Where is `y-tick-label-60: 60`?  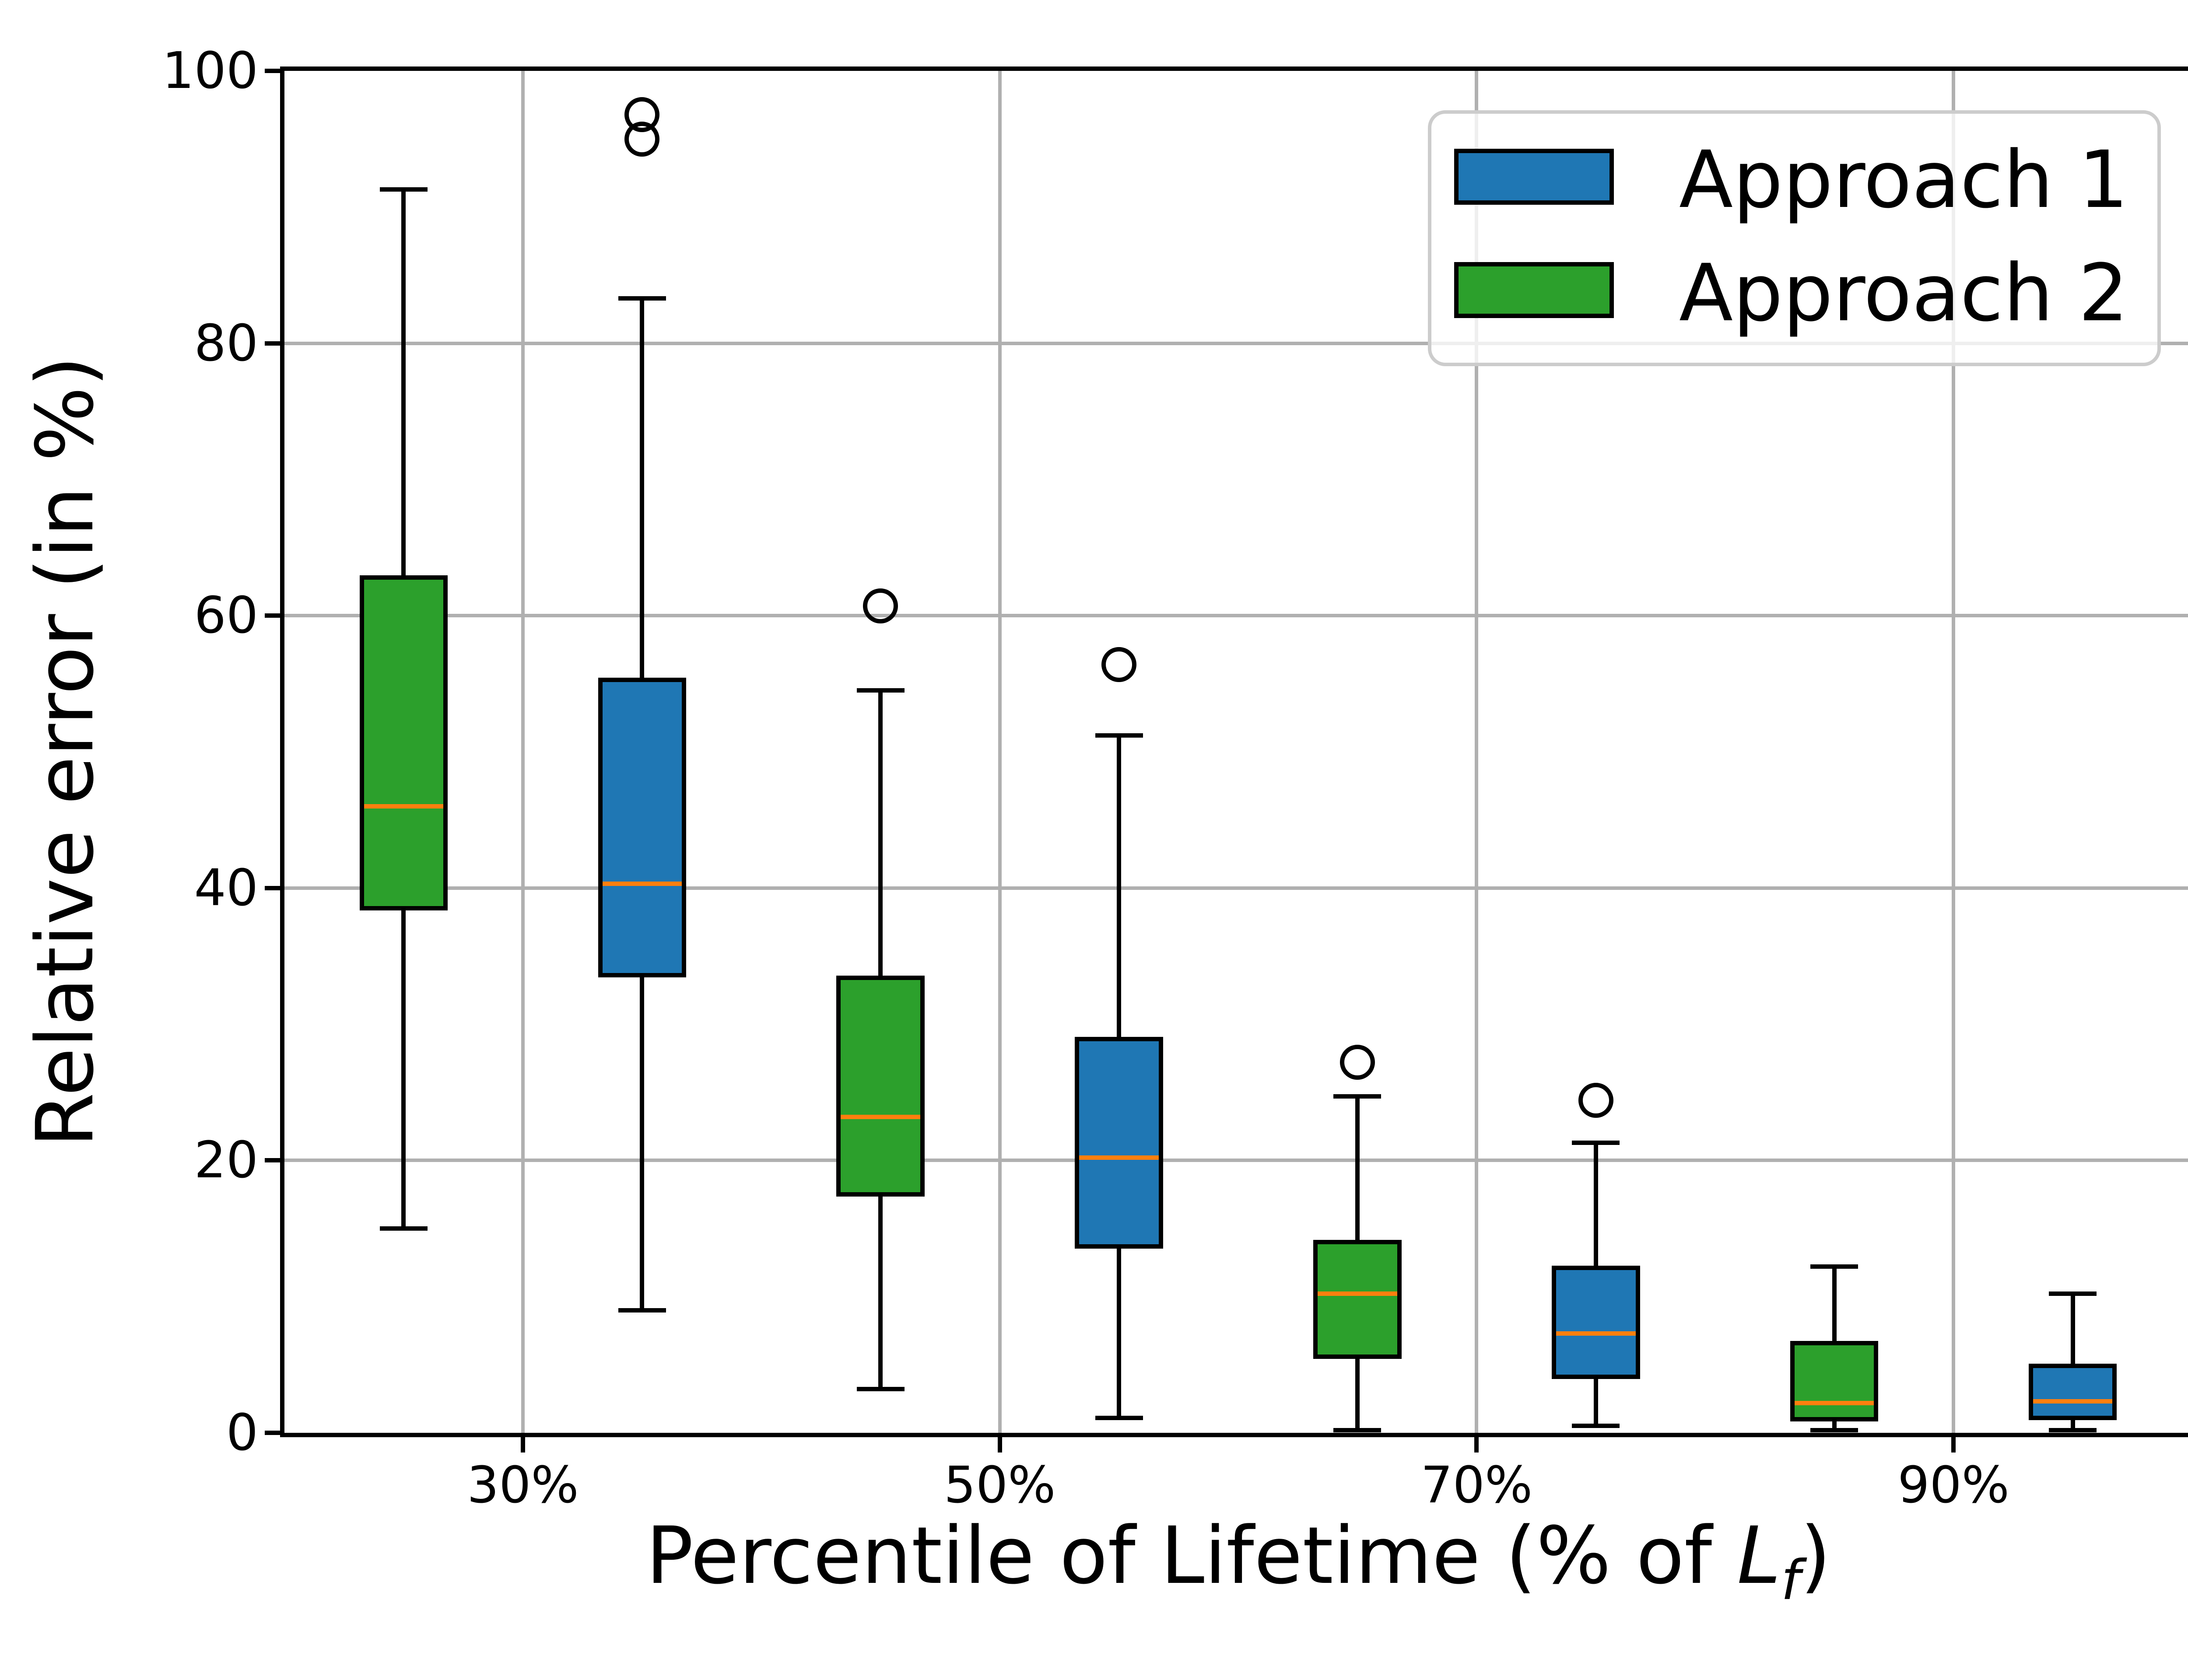 y-tick-label-60: 60 is located at coordinates (226, 615).